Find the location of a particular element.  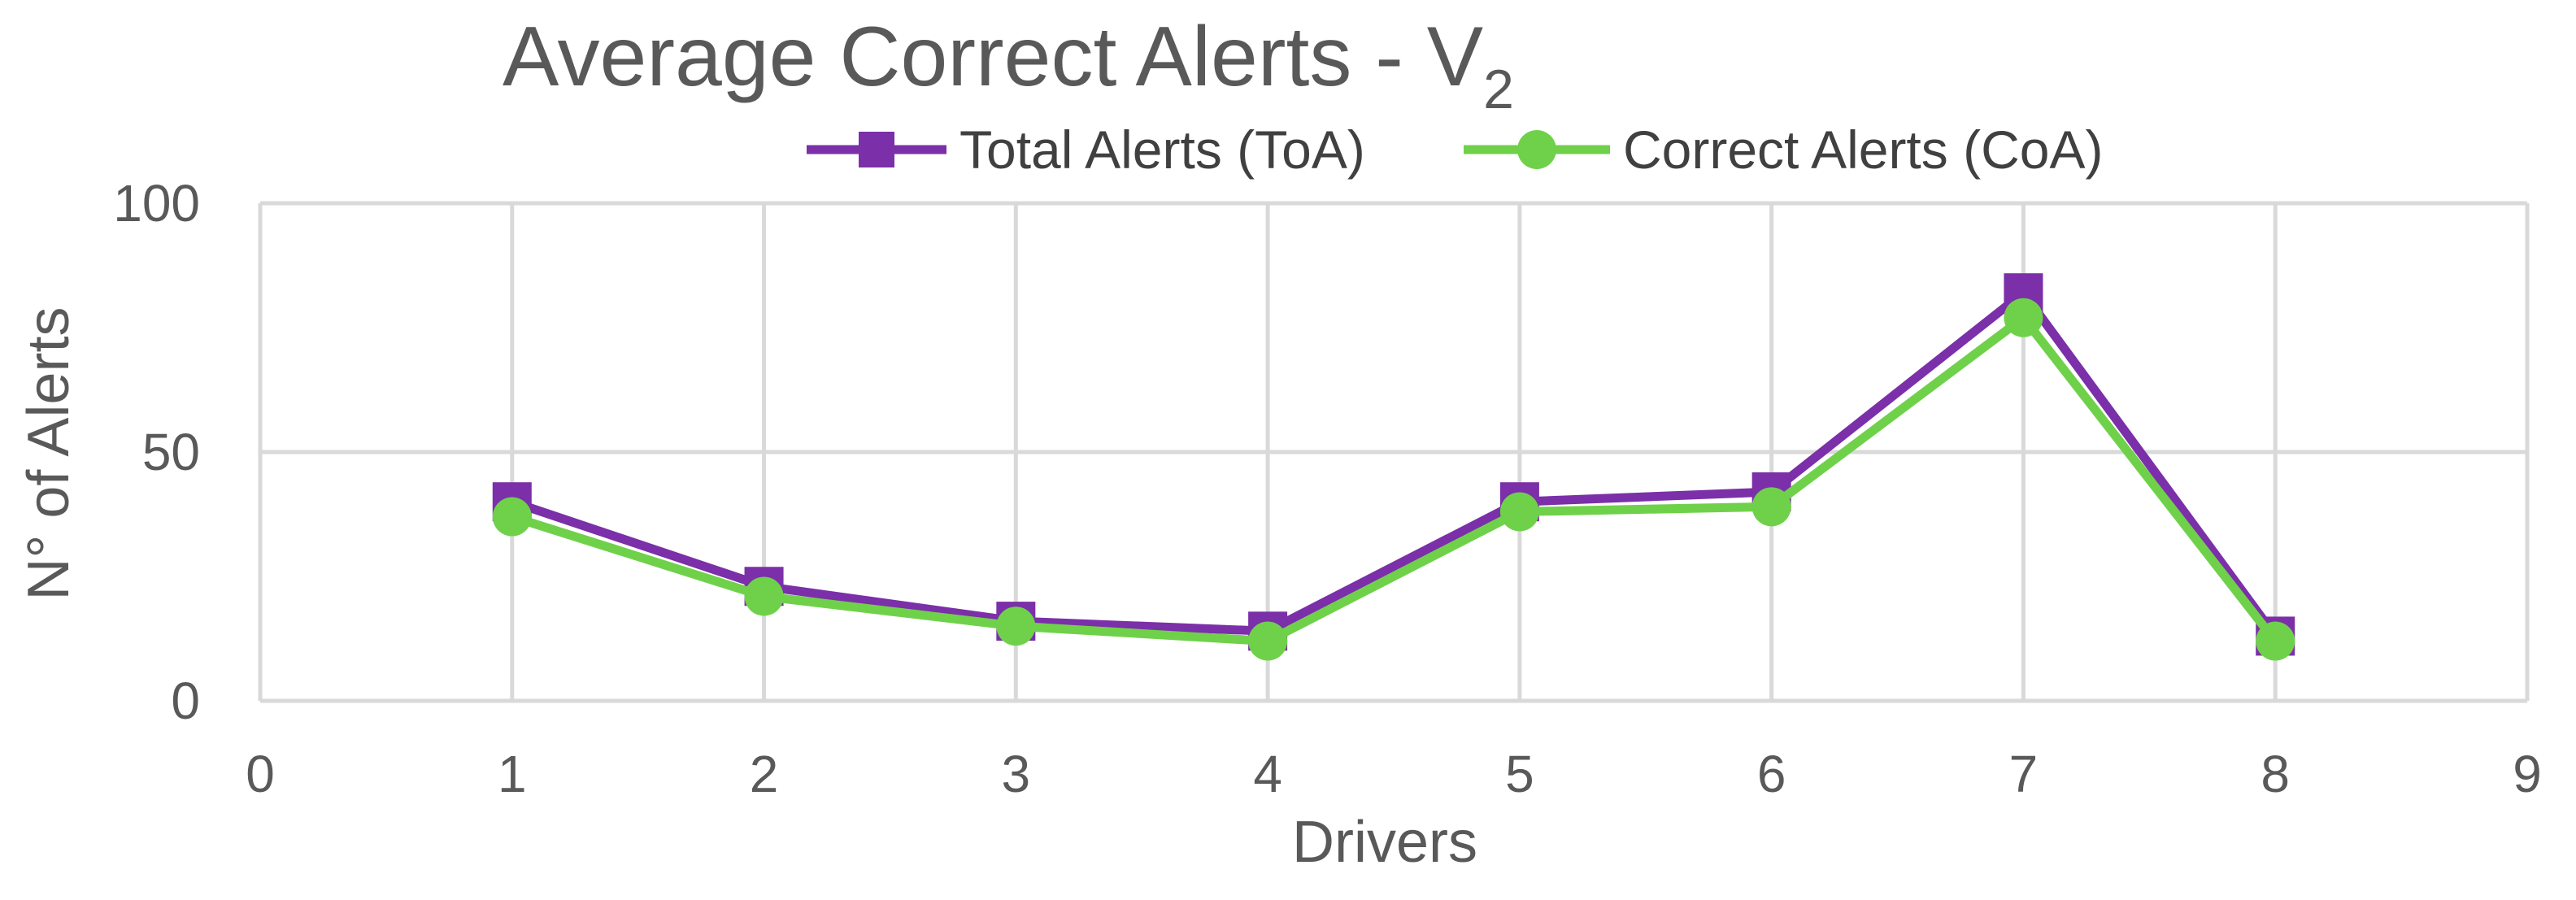

y-tick-label: 0 is located at coordinates (186, 701).